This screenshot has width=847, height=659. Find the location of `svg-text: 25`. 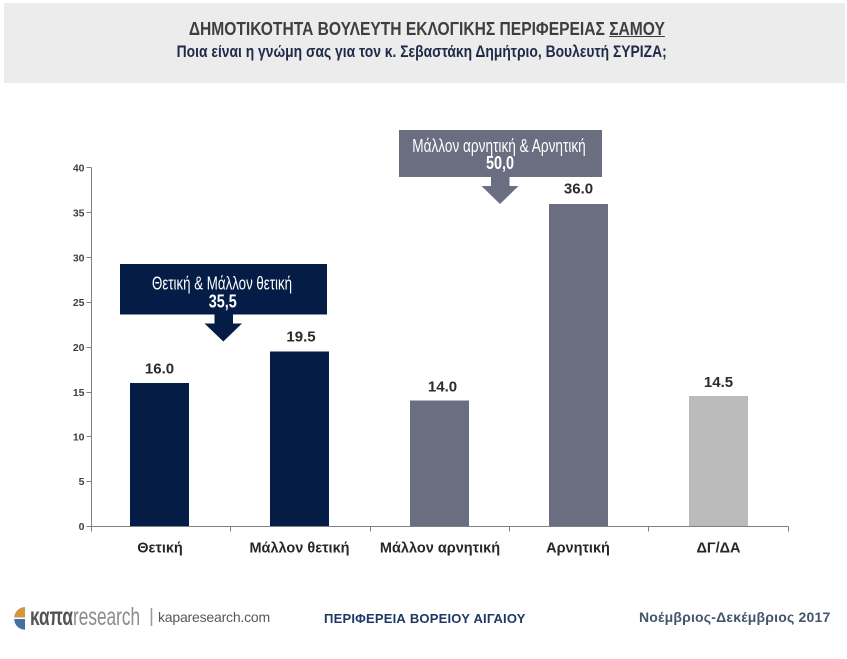

svg-text: 25 is located at coordinates (79, 303).